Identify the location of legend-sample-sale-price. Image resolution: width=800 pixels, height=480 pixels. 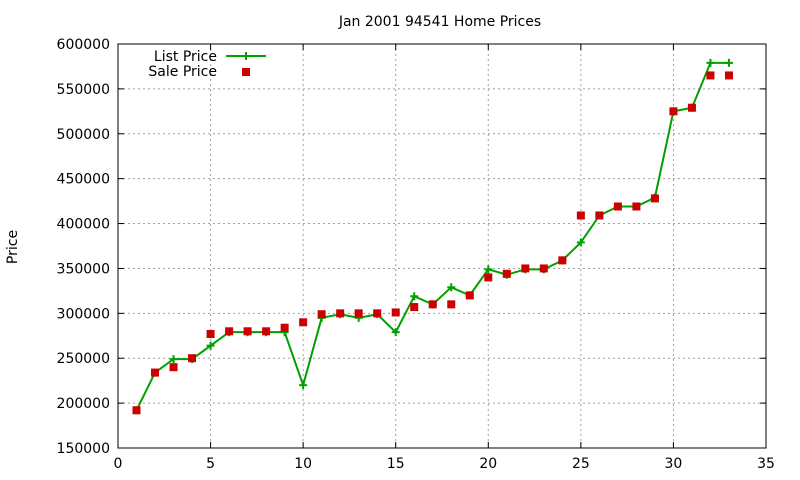
(246, 72).